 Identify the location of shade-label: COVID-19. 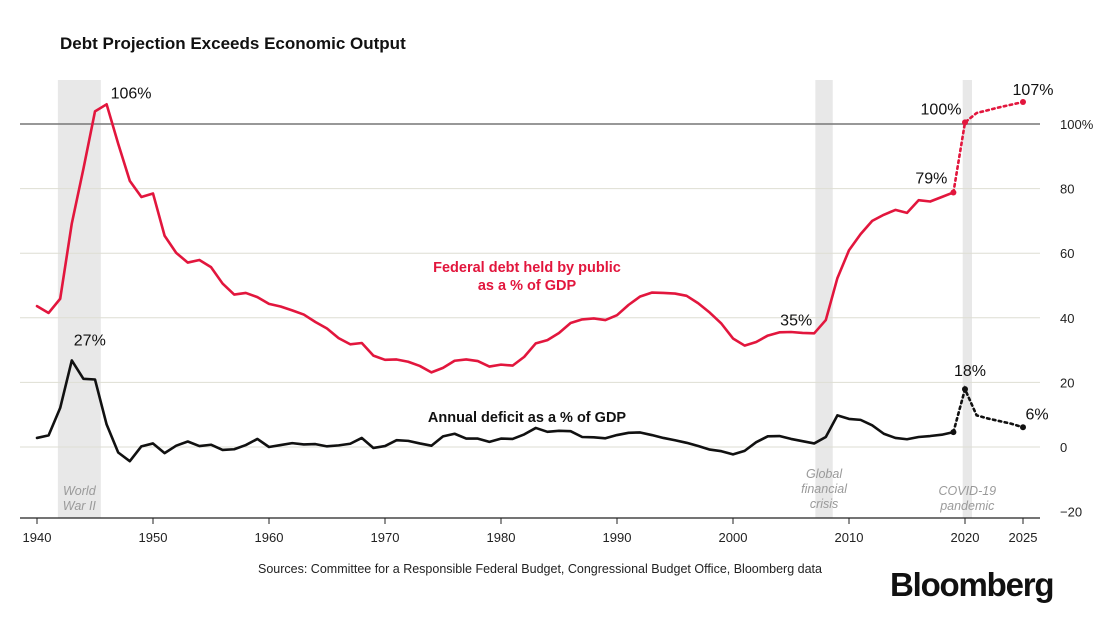
(967, 491).